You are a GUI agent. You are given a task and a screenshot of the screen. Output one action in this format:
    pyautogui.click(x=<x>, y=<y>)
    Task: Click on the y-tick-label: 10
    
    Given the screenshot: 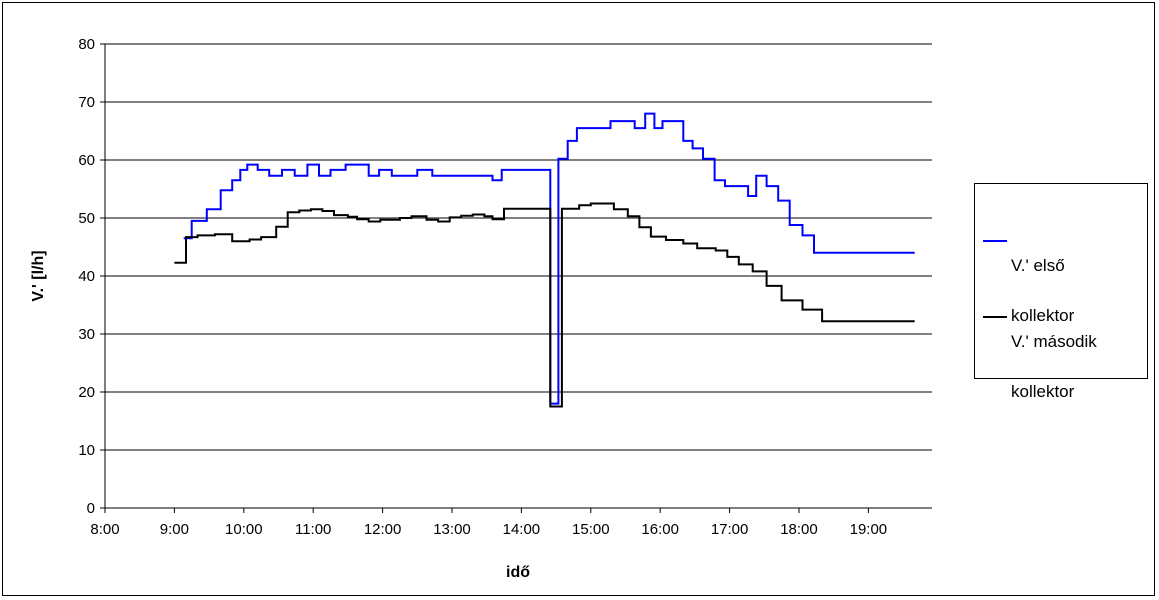 What is the action you would take?
    pyautogui.click(x=86, y=450)
    